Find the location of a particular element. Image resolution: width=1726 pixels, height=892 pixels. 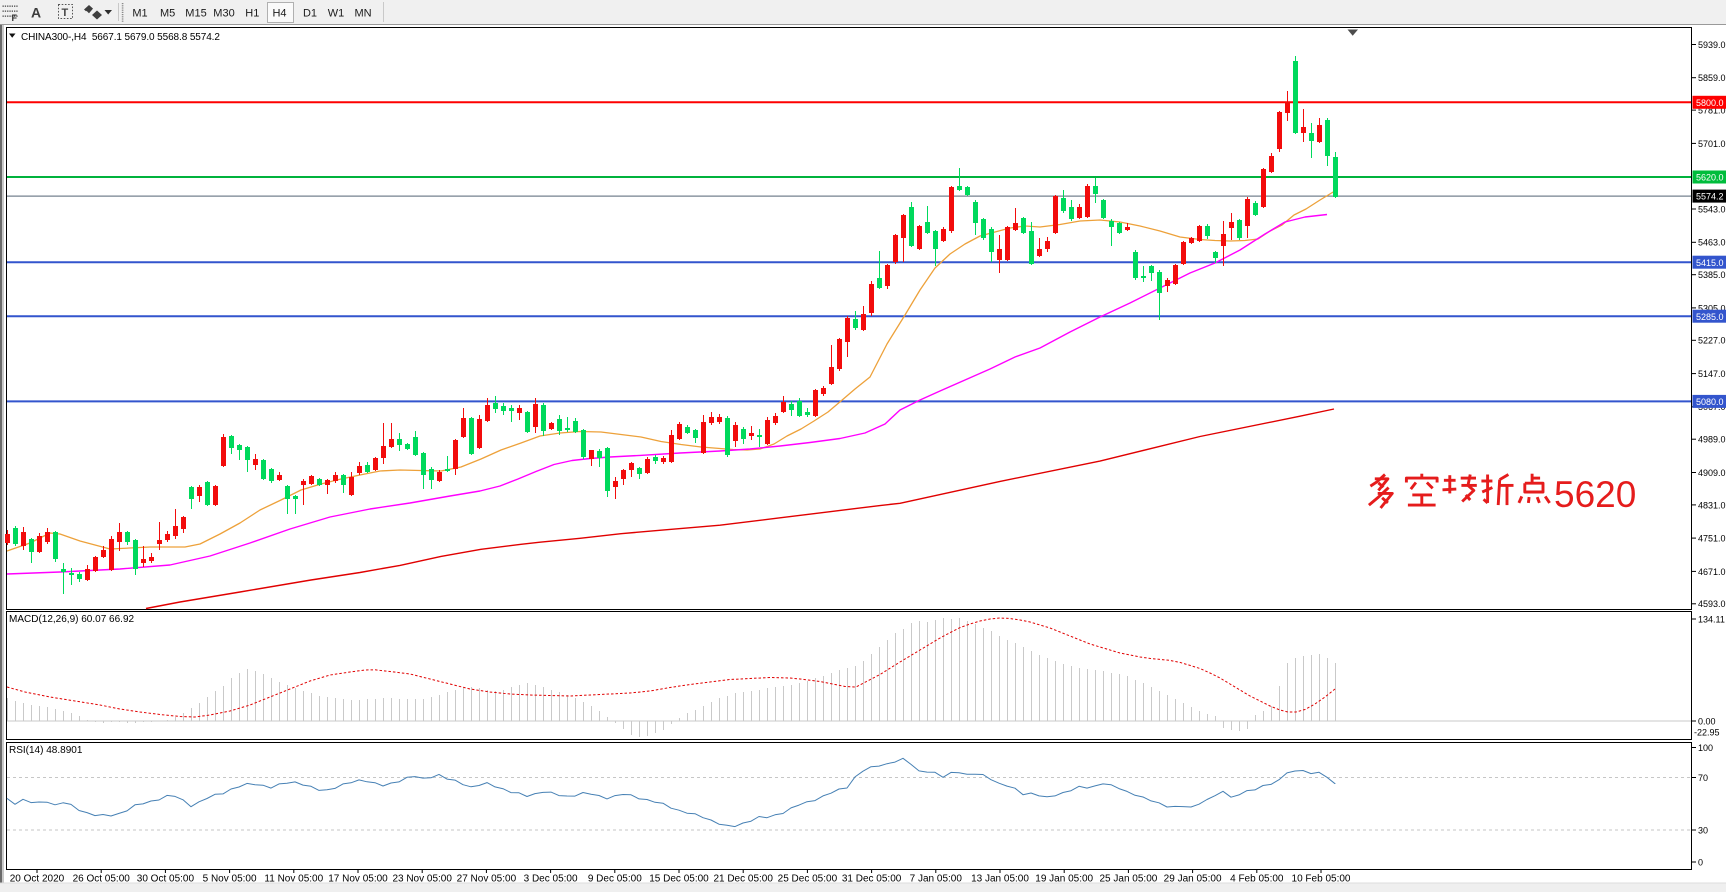

svg-text: 27 Nov 05:00 is located at coordinates (487, 879).